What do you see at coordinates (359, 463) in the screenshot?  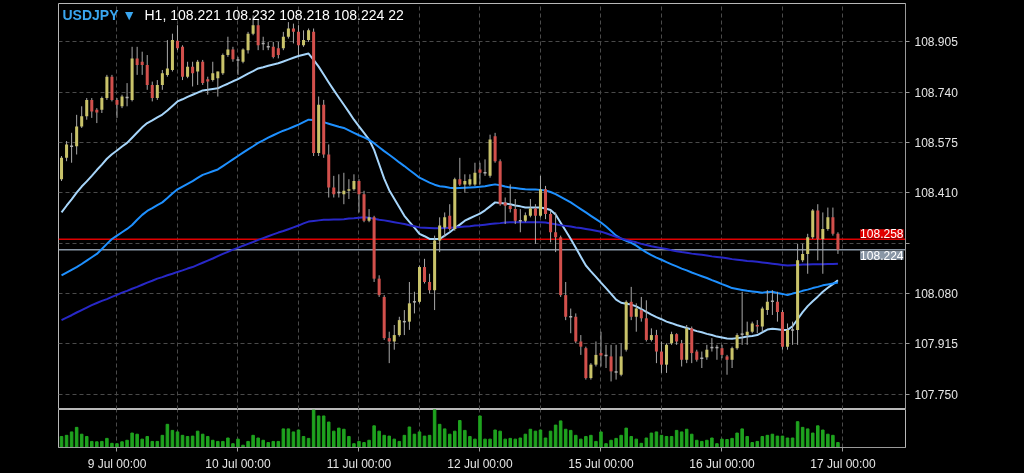 I see `x-tick-label: 11 Jul 00:00` at bounding box center [359, 463].